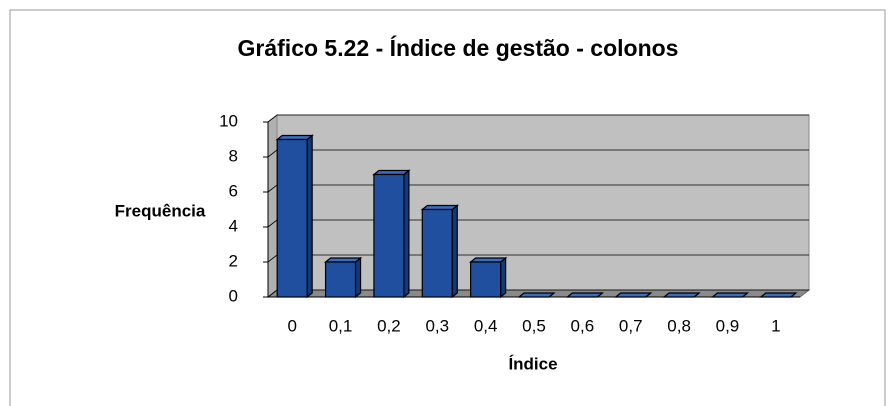 The height and width of the screenshot is (406, 896). Describe the element at coordinates (228, 120) in the screenshot. I see `y-tick-label: 10` at that location.